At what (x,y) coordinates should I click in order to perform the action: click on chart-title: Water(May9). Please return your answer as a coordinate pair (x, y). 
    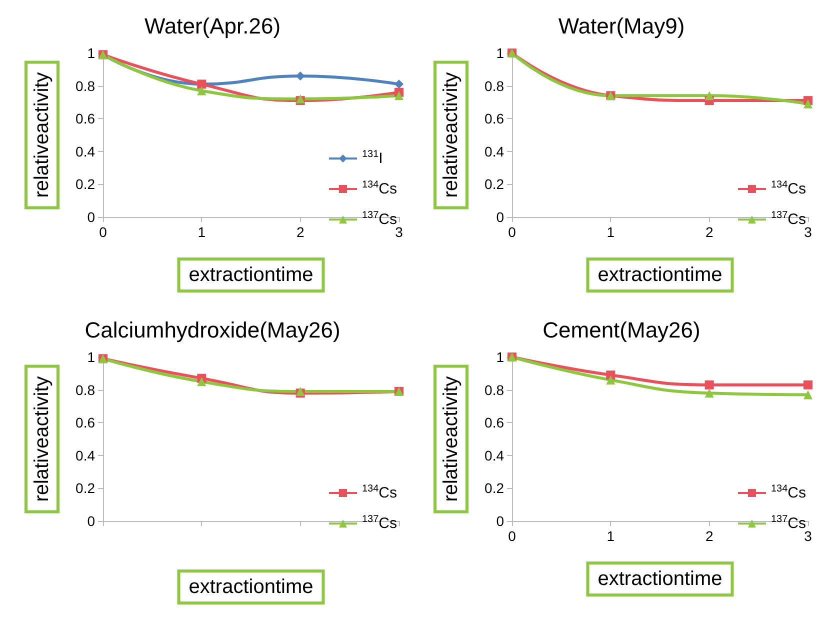
    Looking at the image, I should click on (621, 26).